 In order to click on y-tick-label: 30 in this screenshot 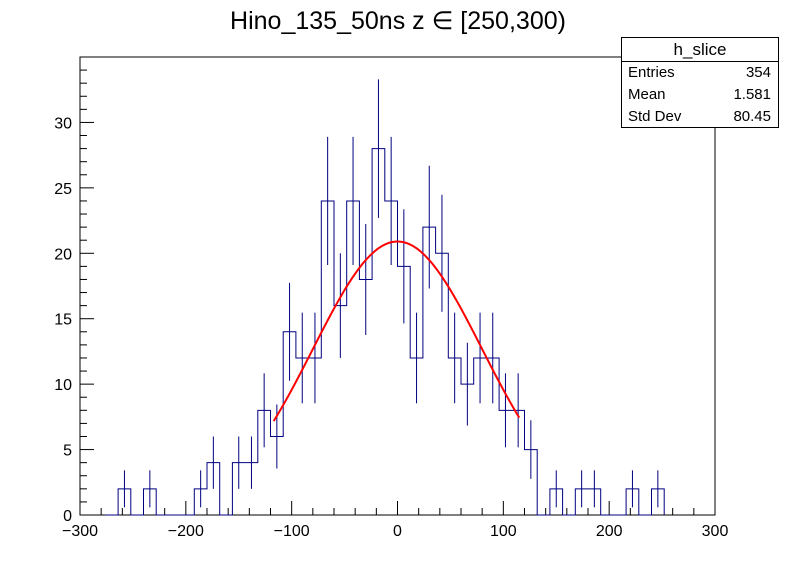, I will do `click(63, 123)`.